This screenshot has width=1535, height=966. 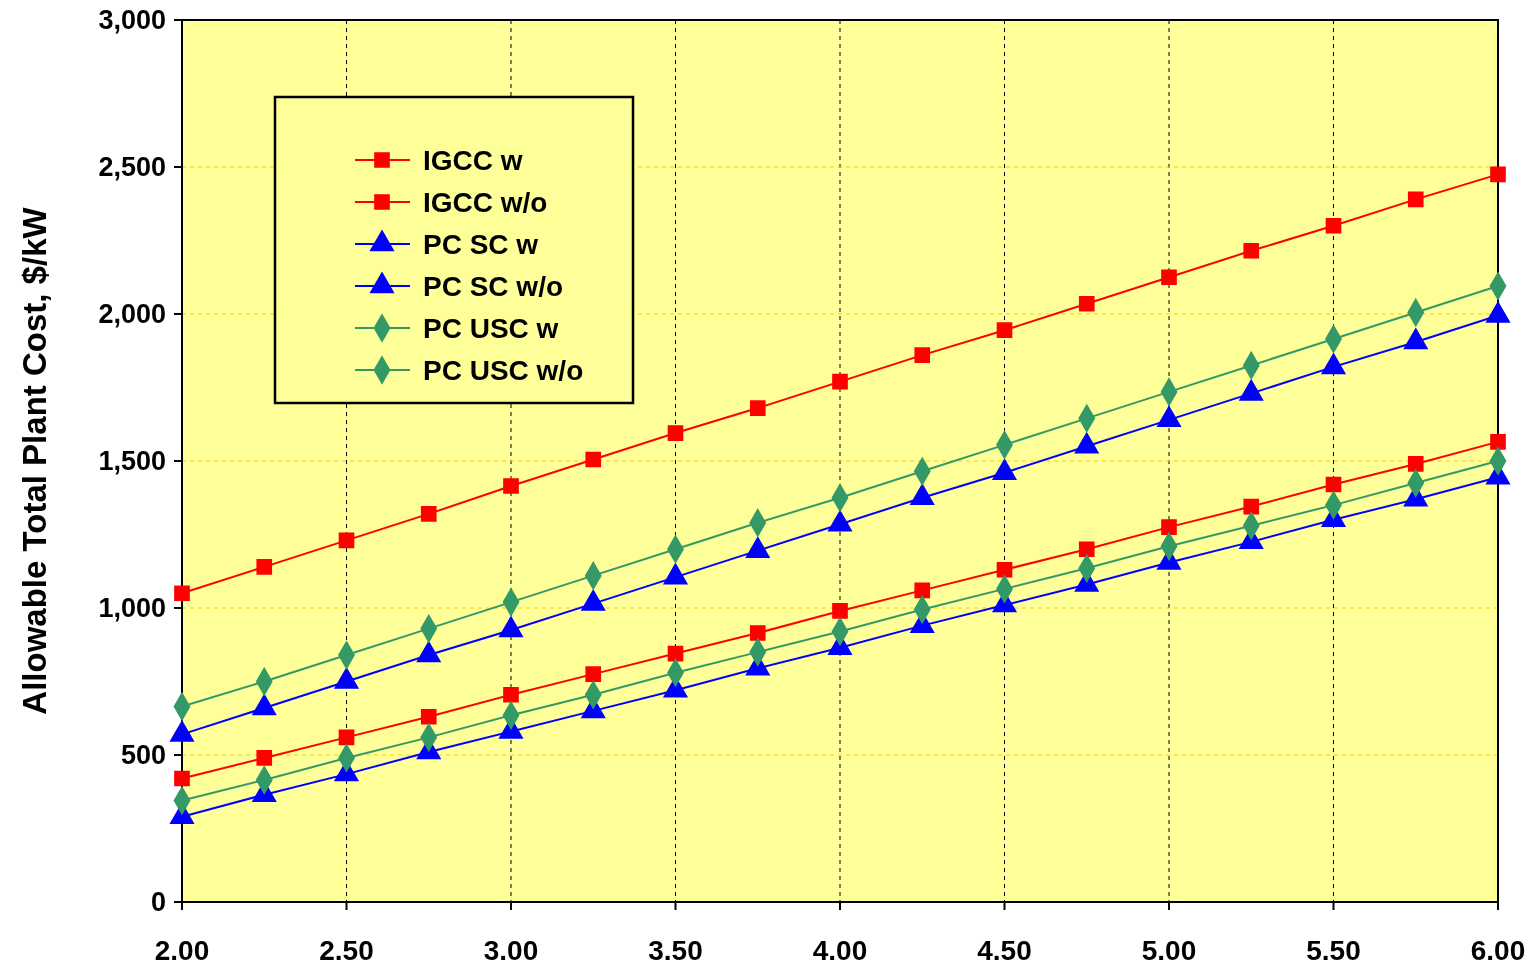 What do you see at coordinates (34, 460) in the screenshot?
I see `y-axis-title: Allowable Total Plant Cost, $/kW` at bounding box center [34, 460].